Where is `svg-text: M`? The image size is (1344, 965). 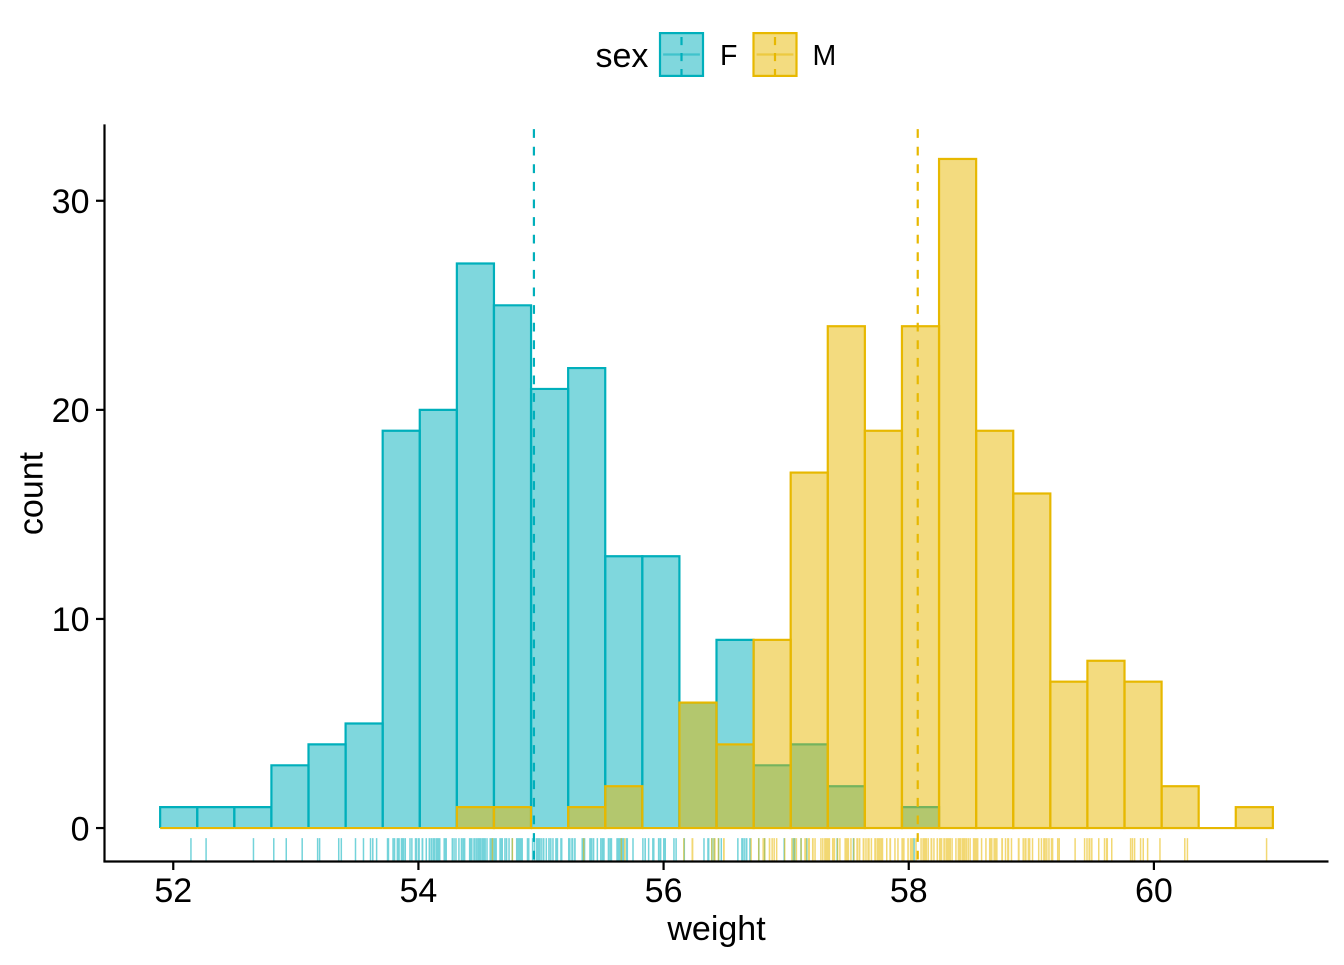 svg-text: M is located at coordinates (825, 56).